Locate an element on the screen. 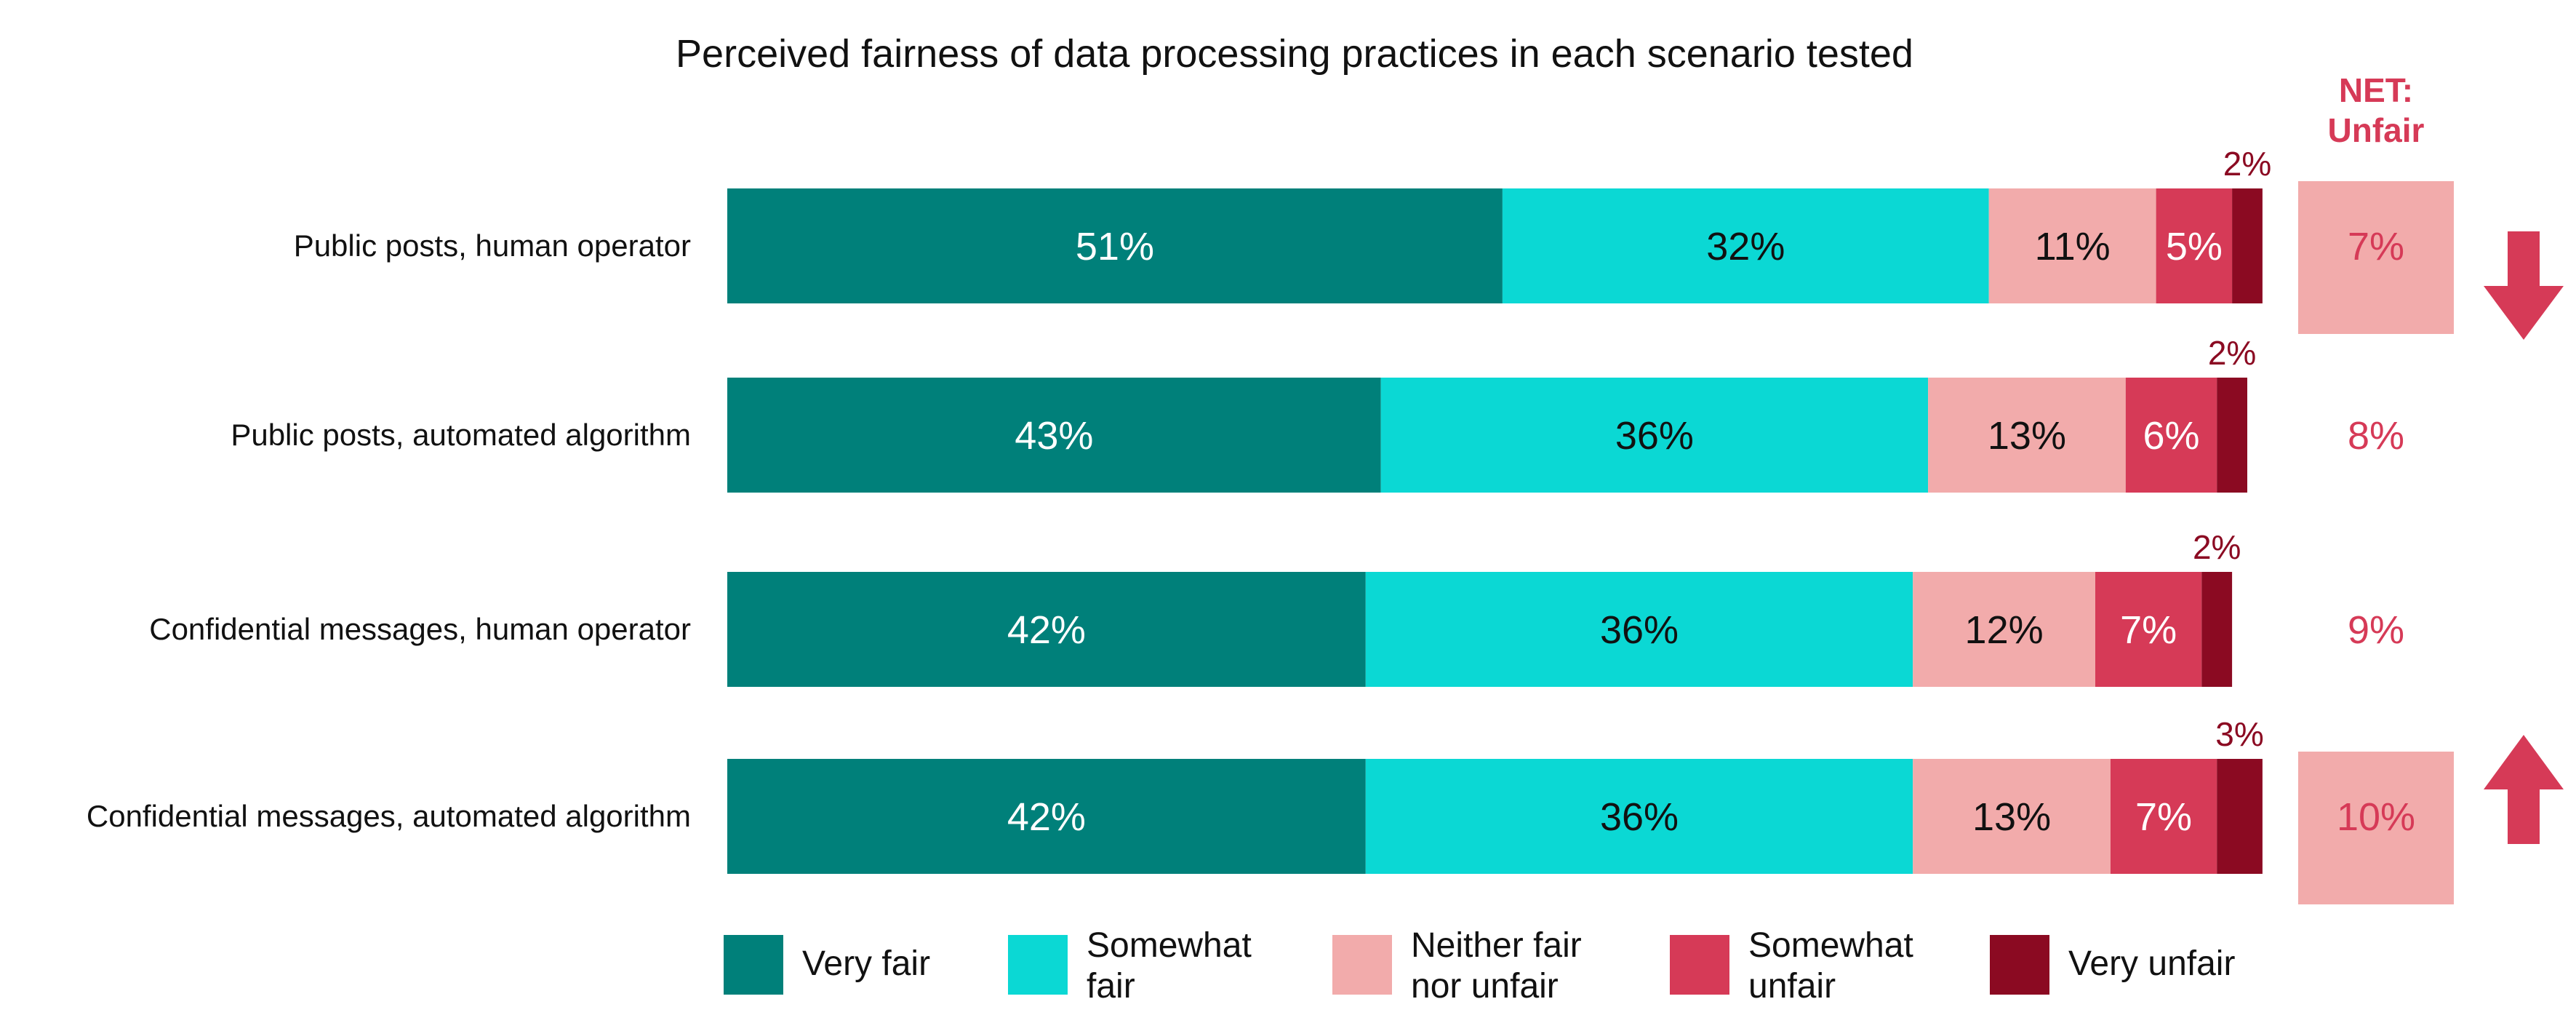 Image resolution: width=2576 pixels, height=1031 pixels. net-value: 9% is located at coordinates (2376, 630).